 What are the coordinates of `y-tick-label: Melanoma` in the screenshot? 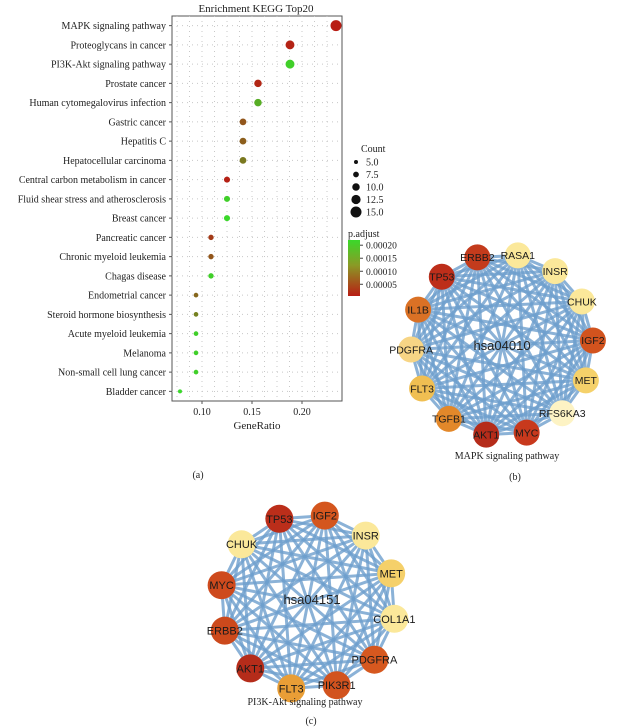 It's located at (144, 353).